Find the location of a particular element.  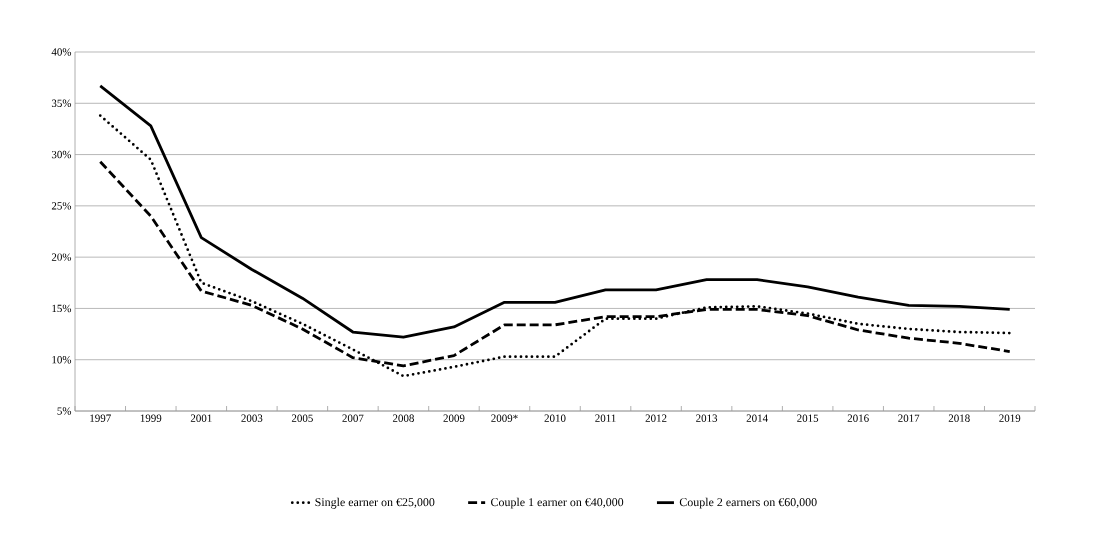

x-tick-label: 2012 is located at coordinates (656, 418).